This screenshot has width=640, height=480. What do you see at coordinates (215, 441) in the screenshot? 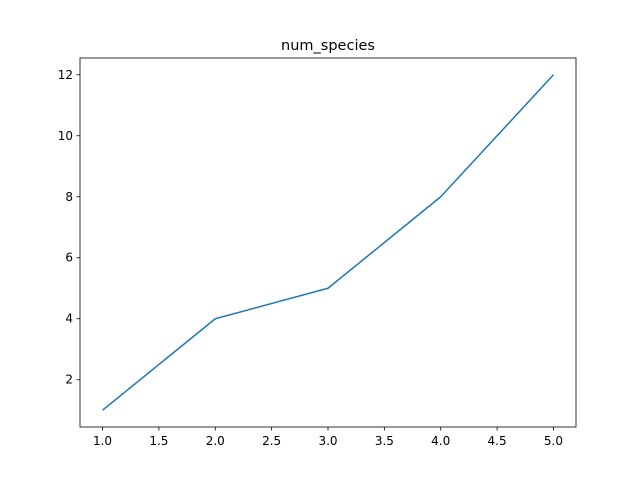
I see `x-tick-label: 2.0` at bounding box center [215, 441].